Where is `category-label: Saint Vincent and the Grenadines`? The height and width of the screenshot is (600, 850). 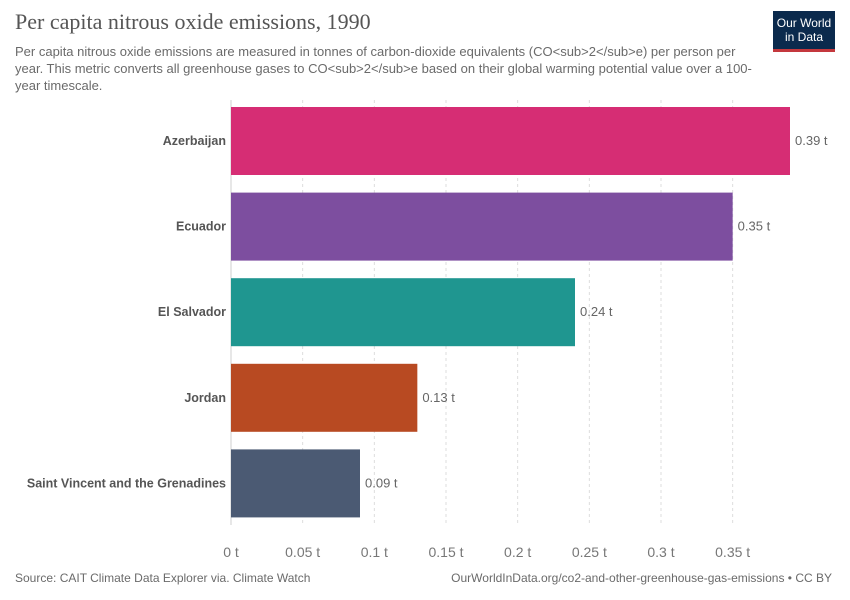 category-label: Saint Vincent and the Grenadines is located at coordinates (126, 483).